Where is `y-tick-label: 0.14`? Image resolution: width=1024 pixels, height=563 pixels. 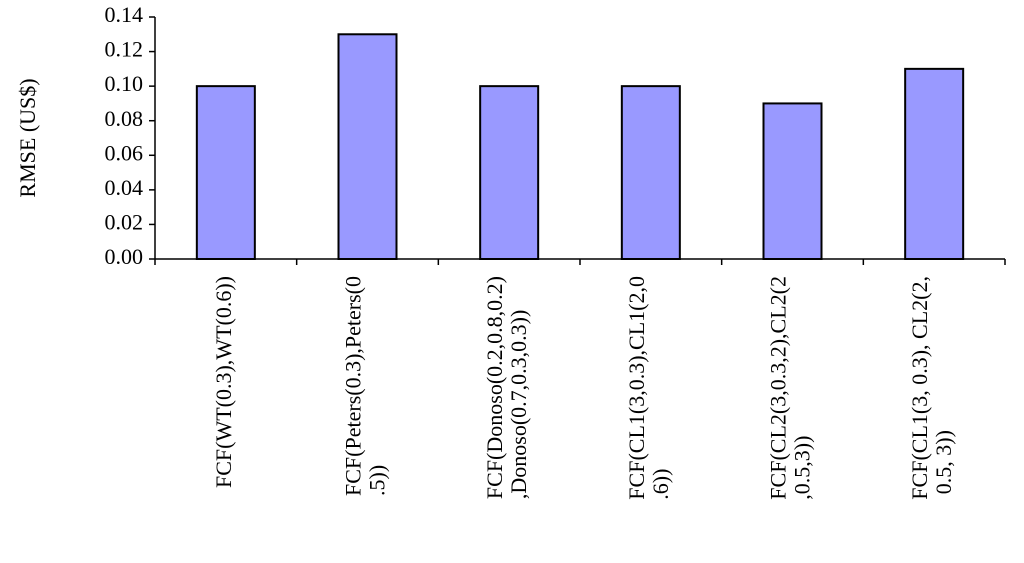
y-tick-label: 0.14 is located at coordinates (124, 14).